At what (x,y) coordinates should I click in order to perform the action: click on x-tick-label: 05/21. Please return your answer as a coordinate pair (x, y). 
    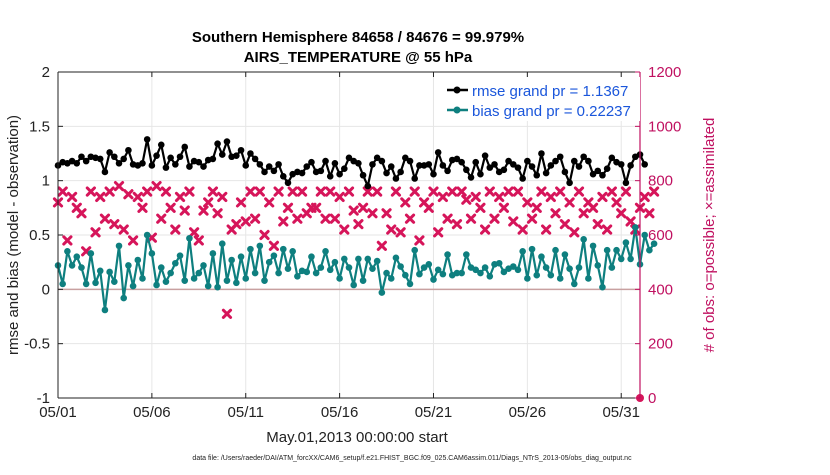
    Looking at the image, I should click on (434, 412).